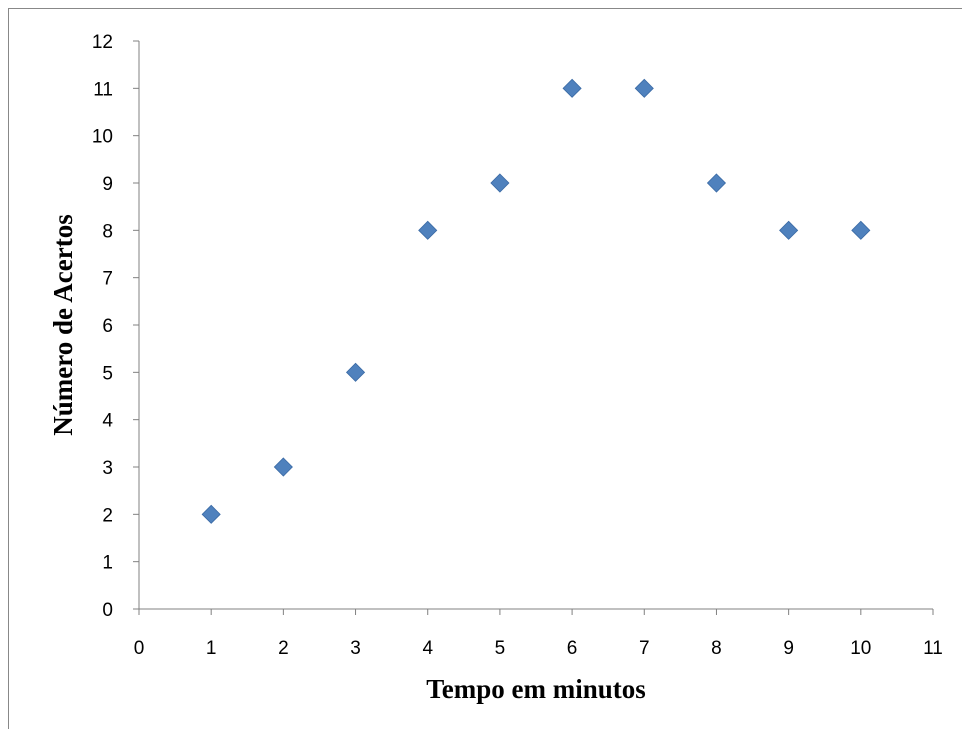 Image resolution: width=964 pixels, height=731 pixels. I want to click on x-tick-label: 4, so click(427, 648).